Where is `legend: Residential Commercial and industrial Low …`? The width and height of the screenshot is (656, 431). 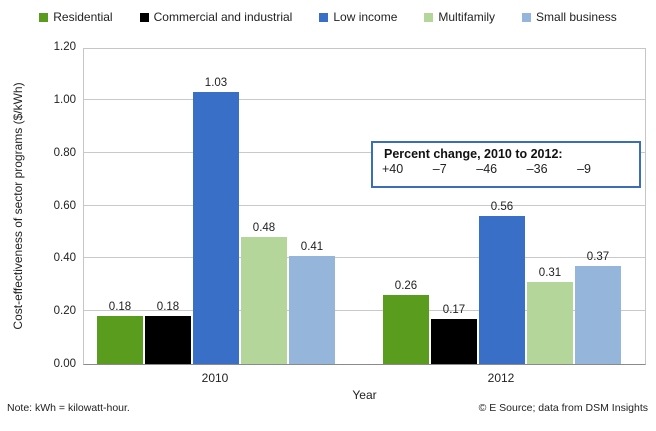
legend: Residential Commercial and industrial Low … is located at coordinates (328, 17).